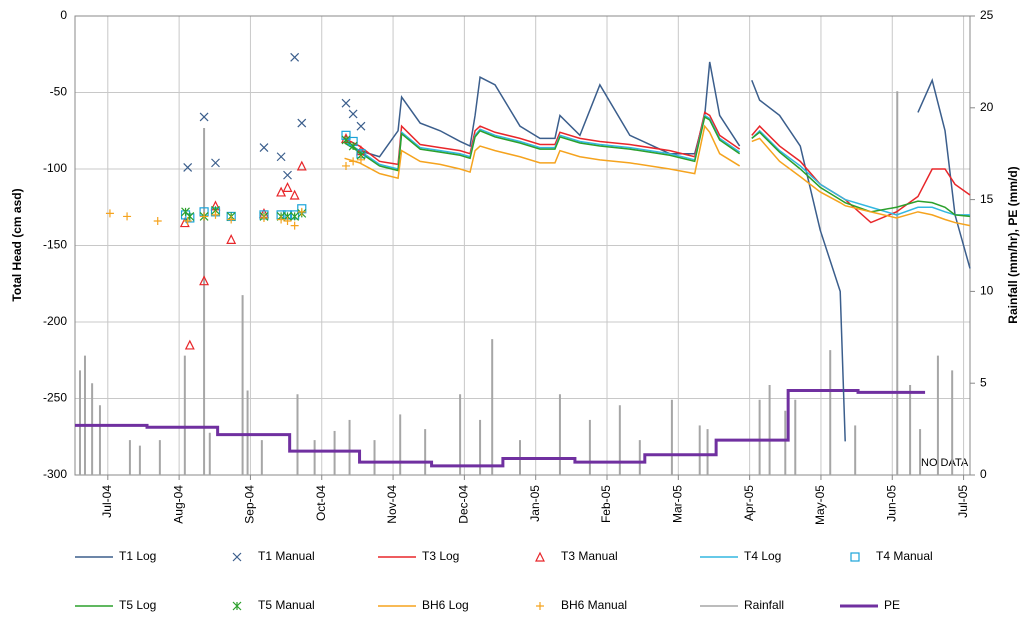  What do you see at coordinates (286, 605) in the screenshot?
I see `legend-label: T5 Manual` at bounding box center [286, 605].